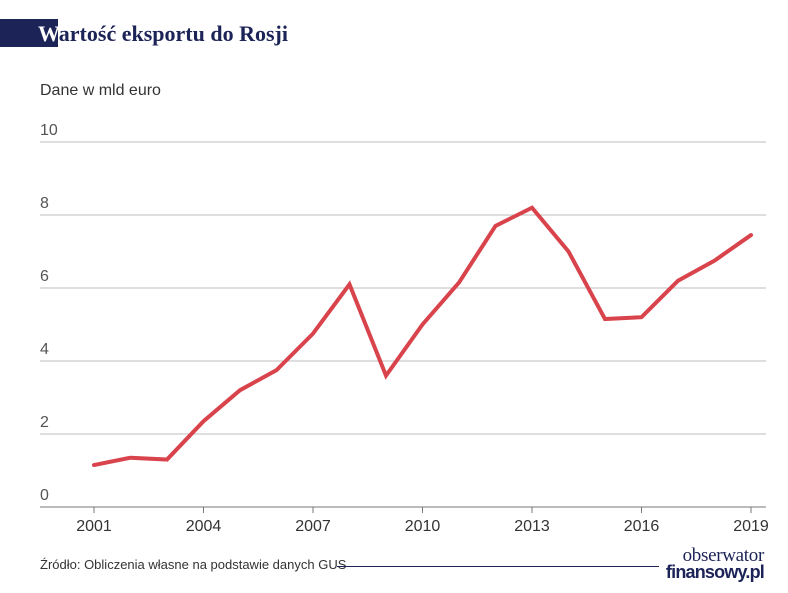 Image resolution: width=788 pixels, height=593 pixels. I want to click on page-title: Wartość eksportu do Rosji, so click(163, 34).